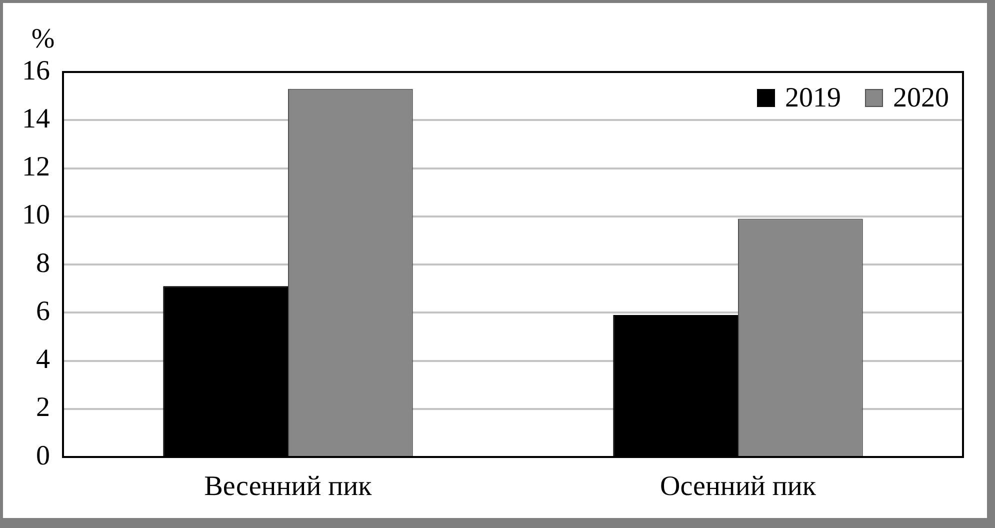 Image resolution: width=995 pixels, height=528 pixels. I want to click on y-axis-title: %, so click(43, 38).